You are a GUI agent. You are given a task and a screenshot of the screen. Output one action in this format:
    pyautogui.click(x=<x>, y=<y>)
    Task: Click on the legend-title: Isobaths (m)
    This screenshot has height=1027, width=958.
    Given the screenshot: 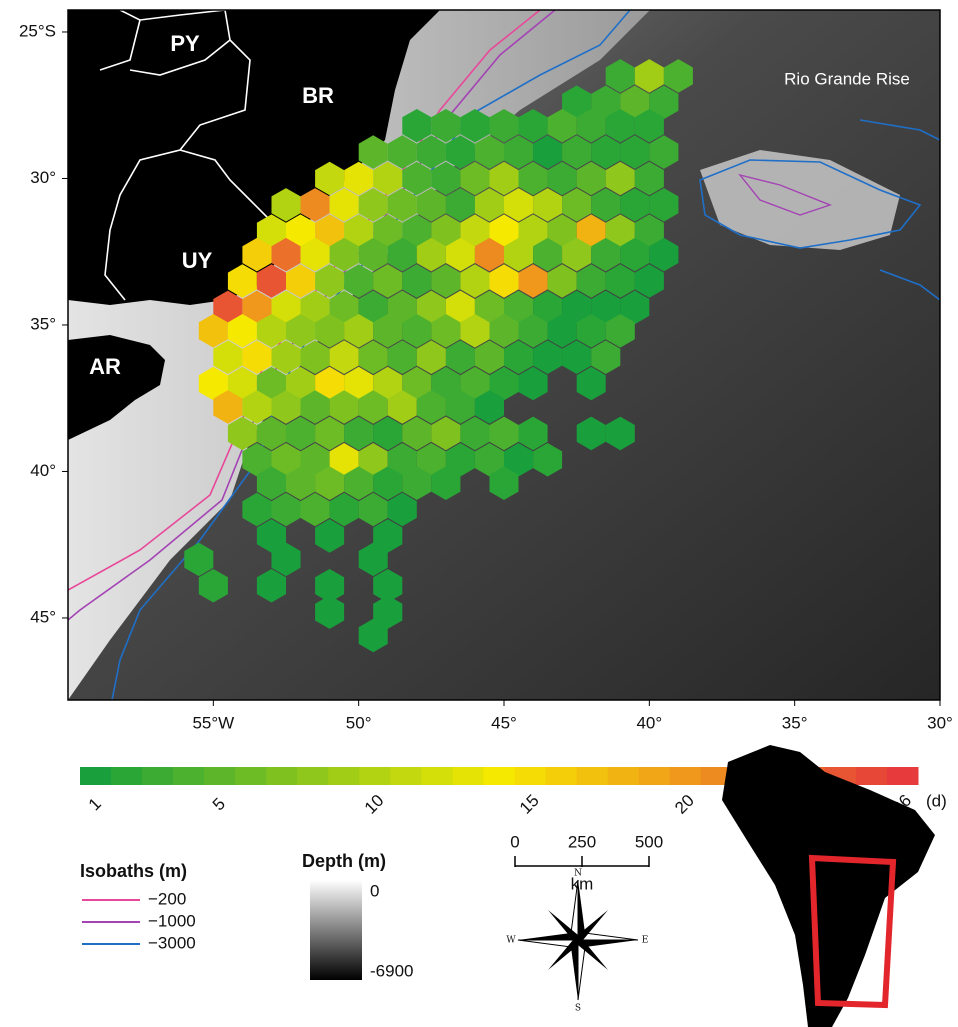 What is the action you would take?
    pyautogui.click(x=133, y=871)
    